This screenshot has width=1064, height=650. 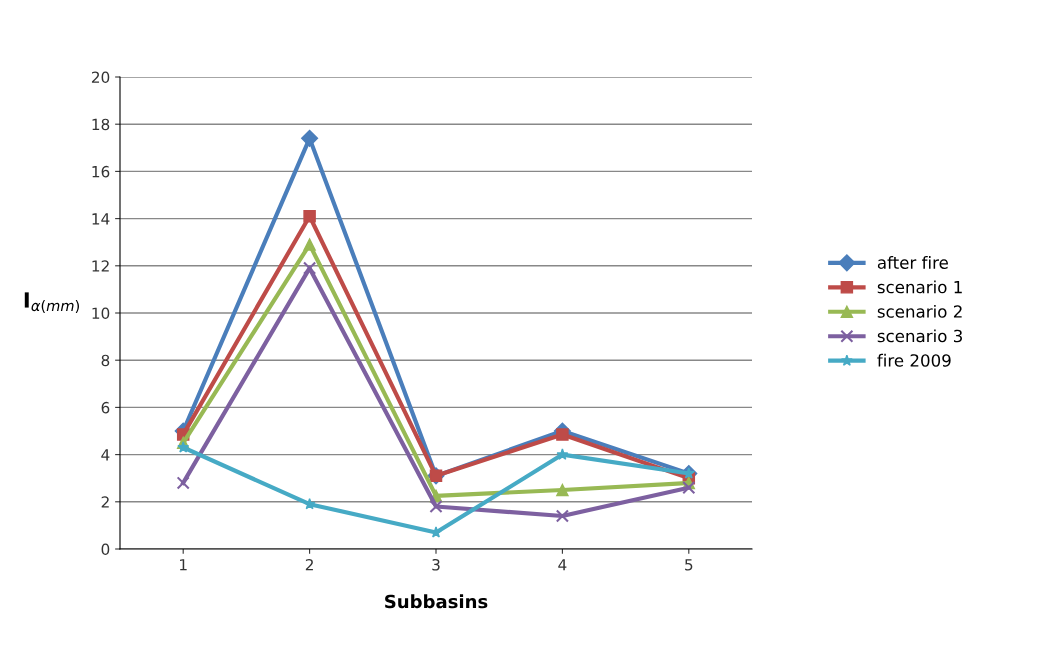 I want to click on y-tick-label: 10, so click(x=101, y=313).